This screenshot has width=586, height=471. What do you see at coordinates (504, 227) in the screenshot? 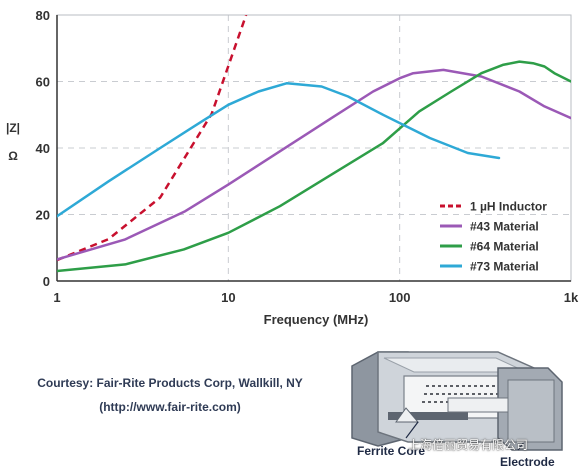
I see `legend-label-2: #43 Material` at bounding box center [504, 227].